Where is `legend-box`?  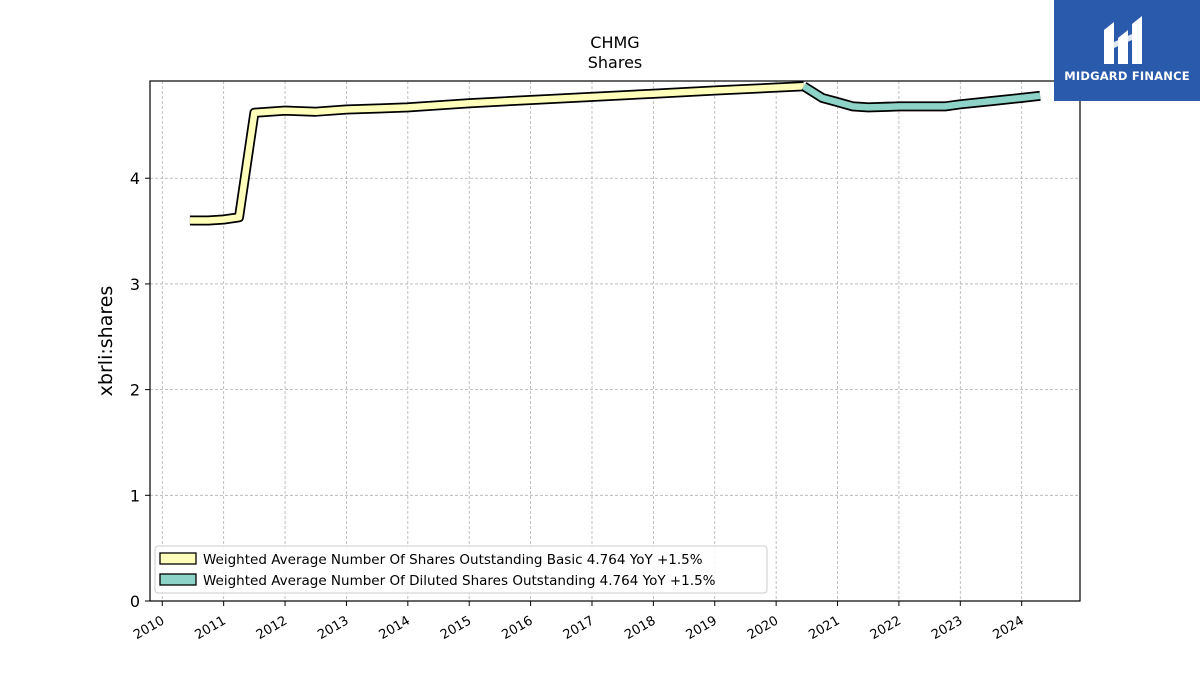
legend-box is located at coordinates (461, 569).